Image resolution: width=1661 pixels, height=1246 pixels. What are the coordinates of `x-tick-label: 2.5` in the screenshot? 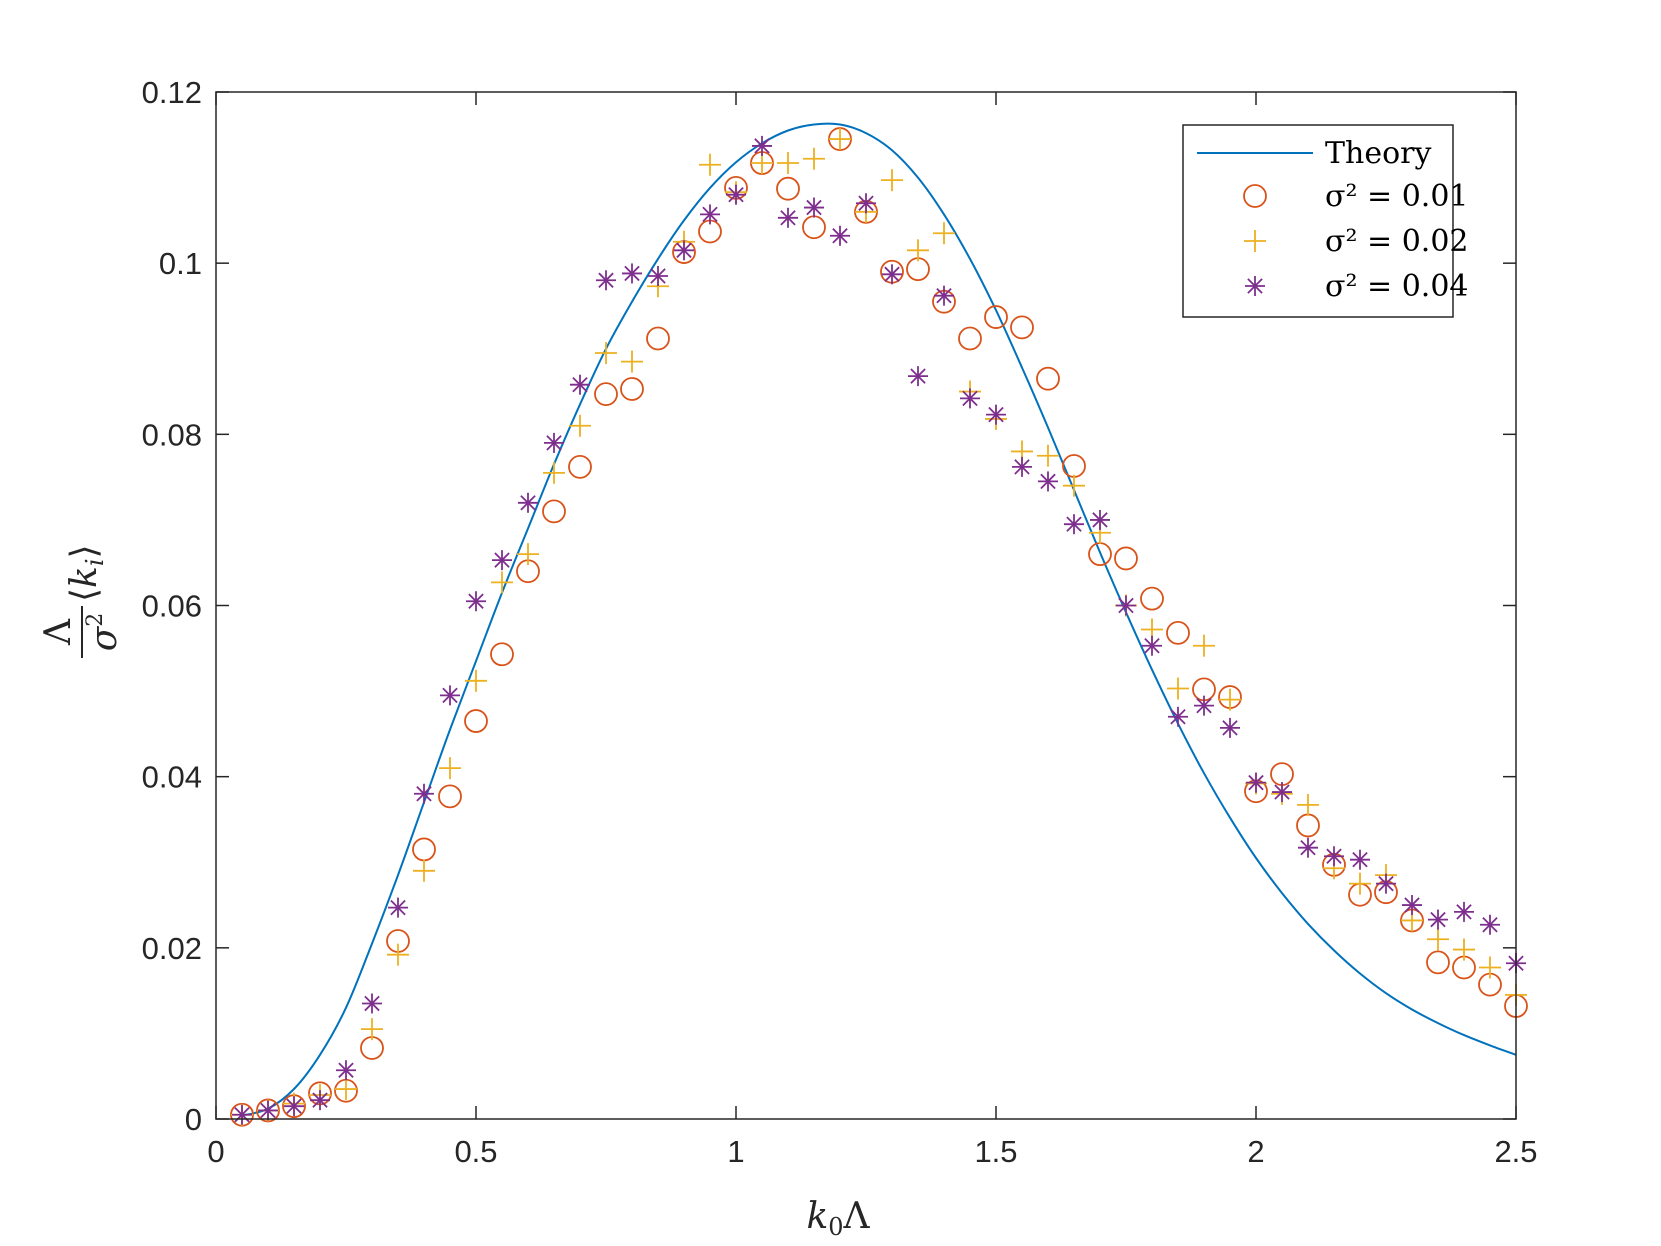 It's located at (1515, 1151).